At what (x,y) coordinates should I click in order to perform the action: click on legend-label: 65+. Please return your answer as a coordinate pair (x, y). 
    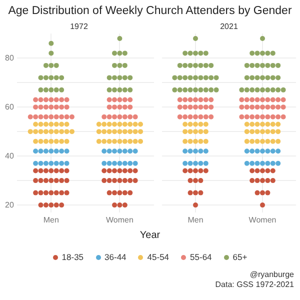
    Looking at the image, I should click on (240, 257).